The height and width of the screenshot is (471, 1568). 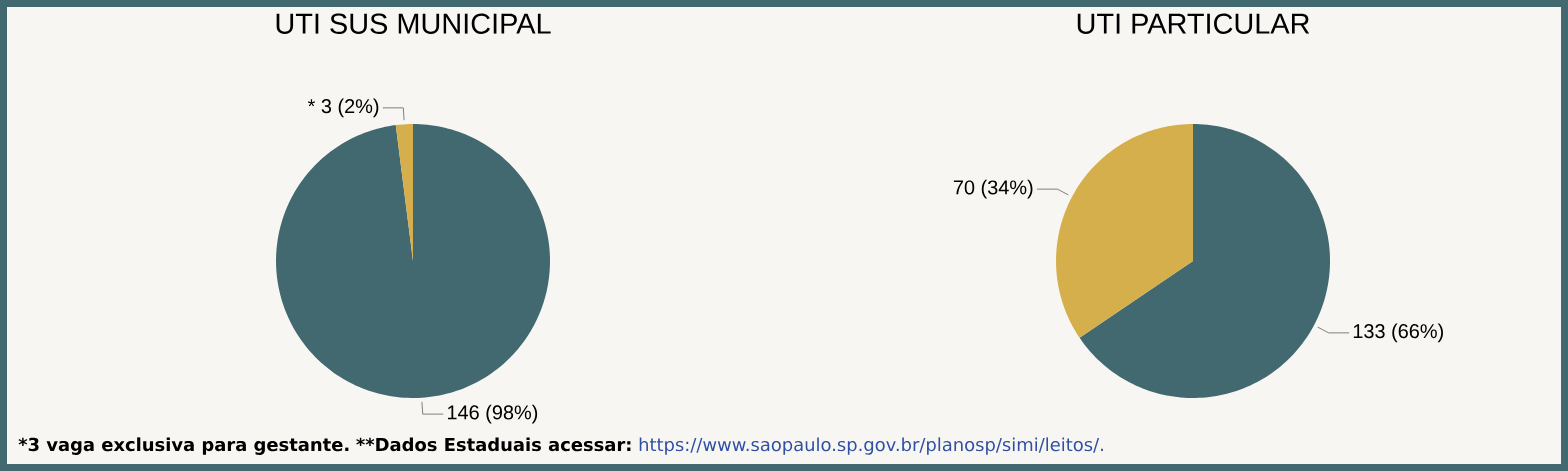 What do you see at coordinates (1398, 333) in the screenshot?
I see `data-label: 133 (66%)` at bounding box center [1398, 333].